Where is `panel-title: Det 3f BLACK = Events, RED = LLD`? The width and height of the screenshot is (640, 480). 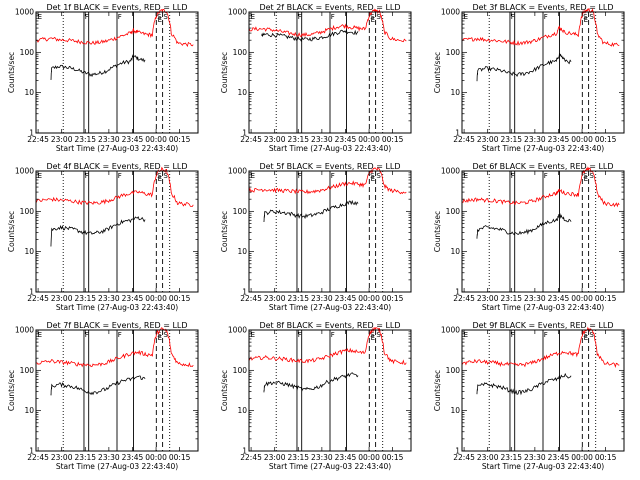 panel-title: Det 3f BLACK = Events, RED = LLD is located at coordinates (542, 7).